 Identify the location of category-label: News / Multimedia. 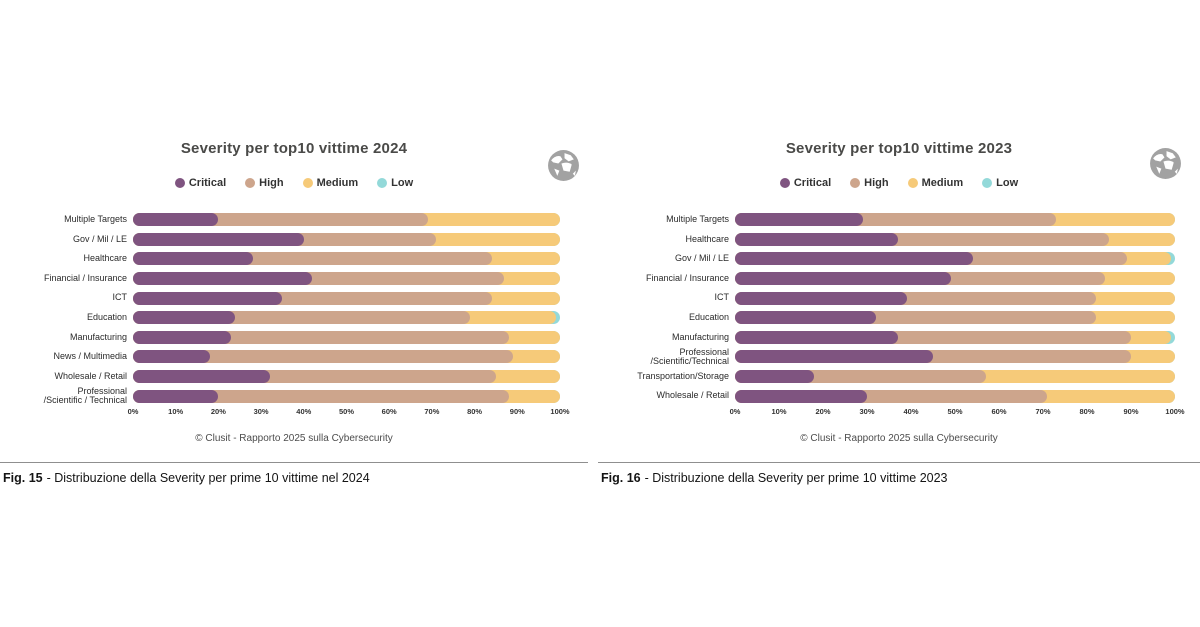
(90, 356).